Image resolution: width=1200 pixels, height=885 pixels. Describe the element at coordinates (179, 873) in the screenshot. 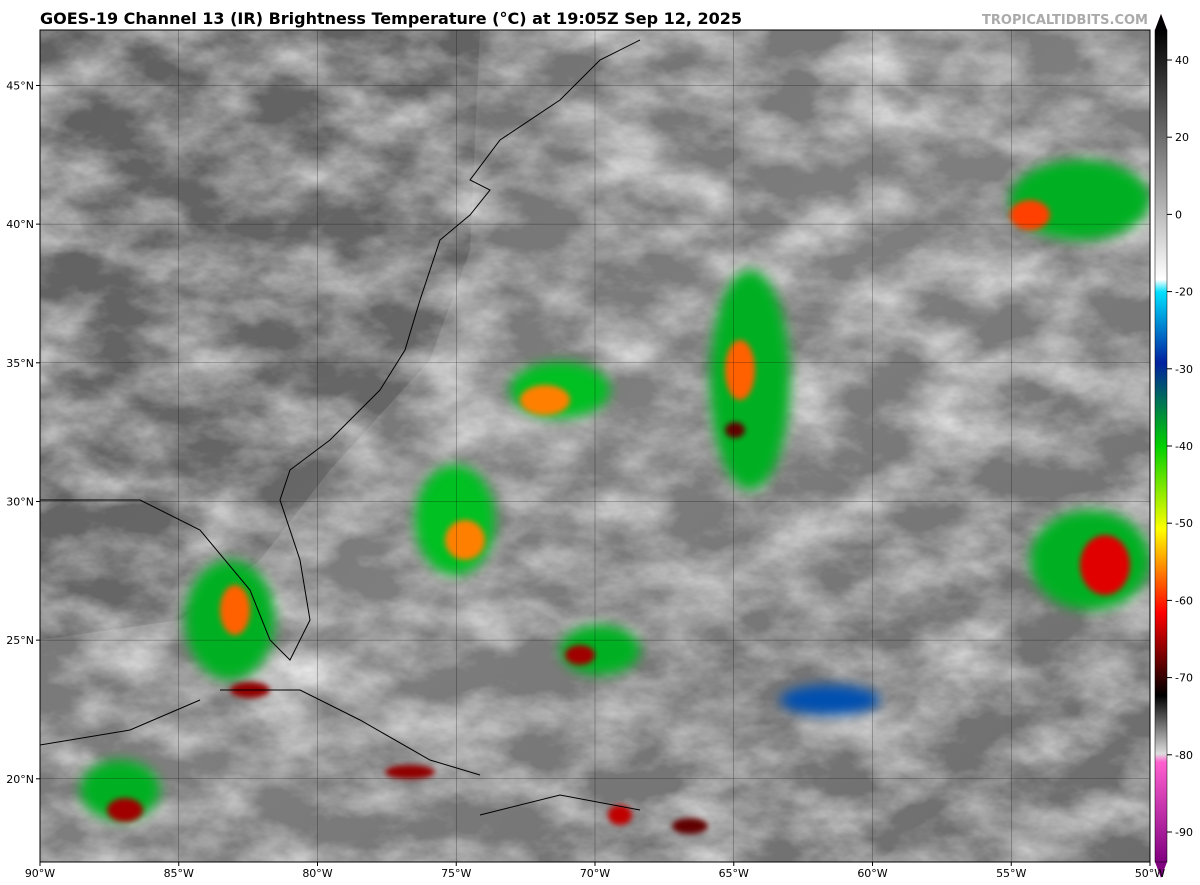

I see `x-tick-label: 85°W` at that location.